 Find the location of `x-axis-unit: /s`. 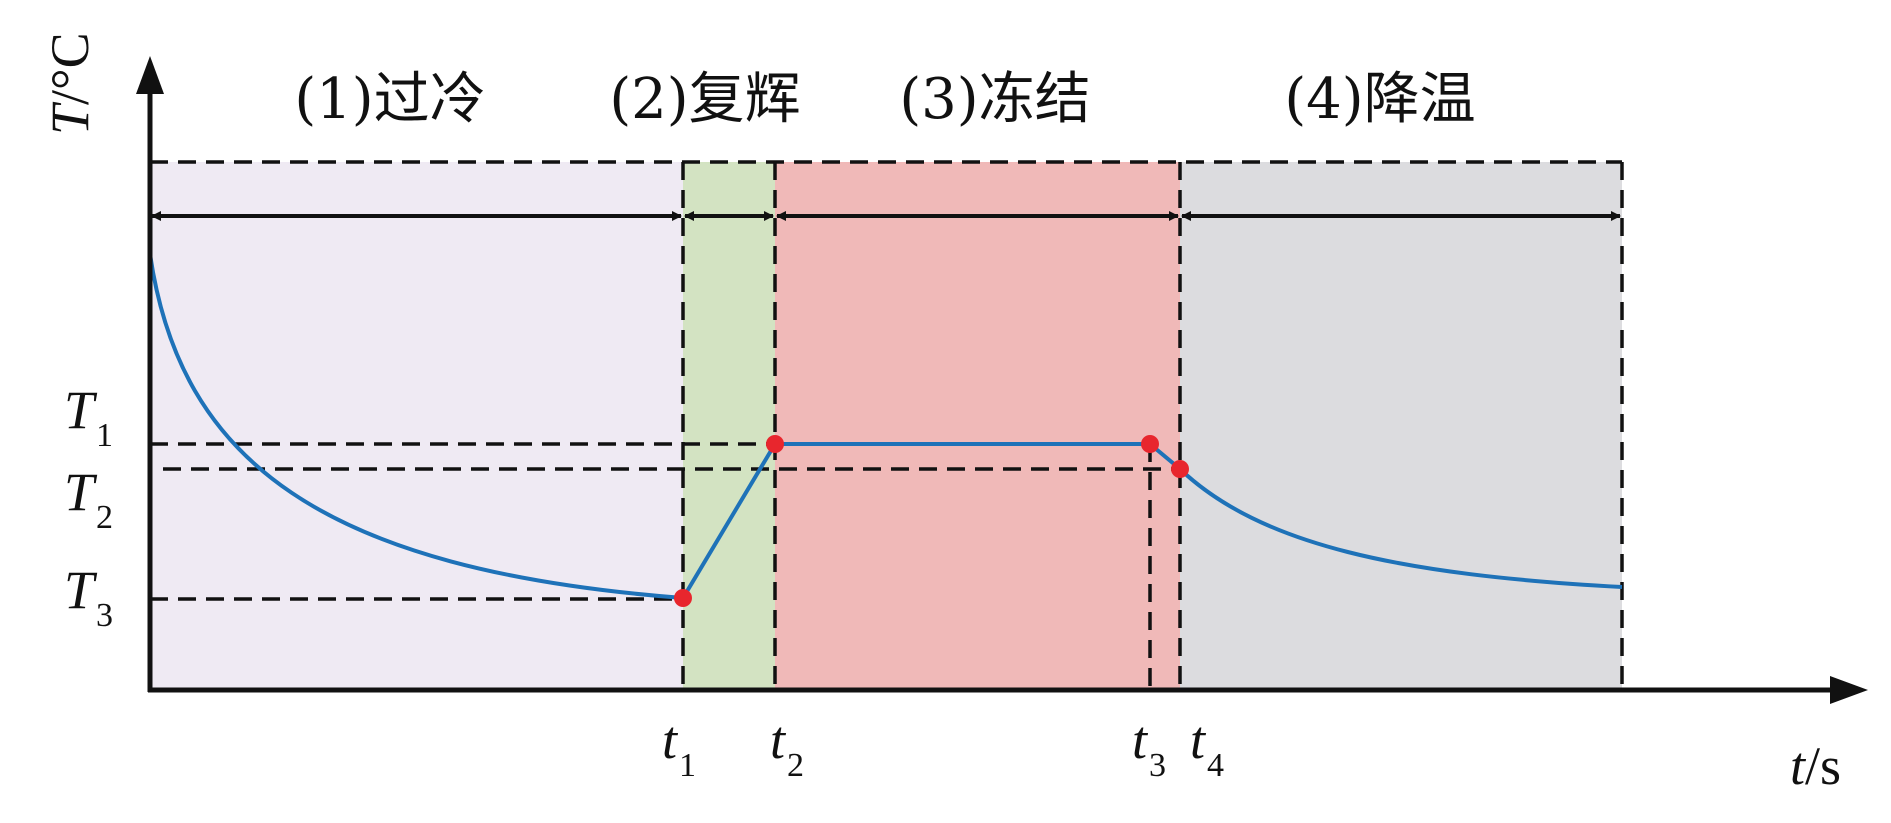

x-axis-unit: /s is located at coordinates (1823, 766).